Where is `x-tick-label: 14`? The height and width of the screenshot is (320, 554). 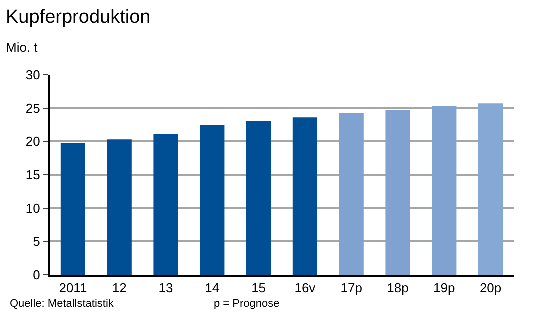 x-tick-label: 14 is located at coordinates (212, 288).